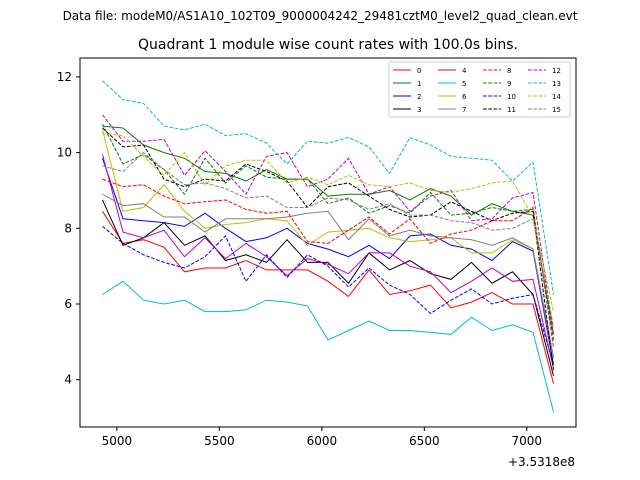 Image resolution: width=640 pixels, height=480 pixels. Describe the element at coordinates (419, 110) in the screenshot. I see `legend-label-3: 3` at that location.